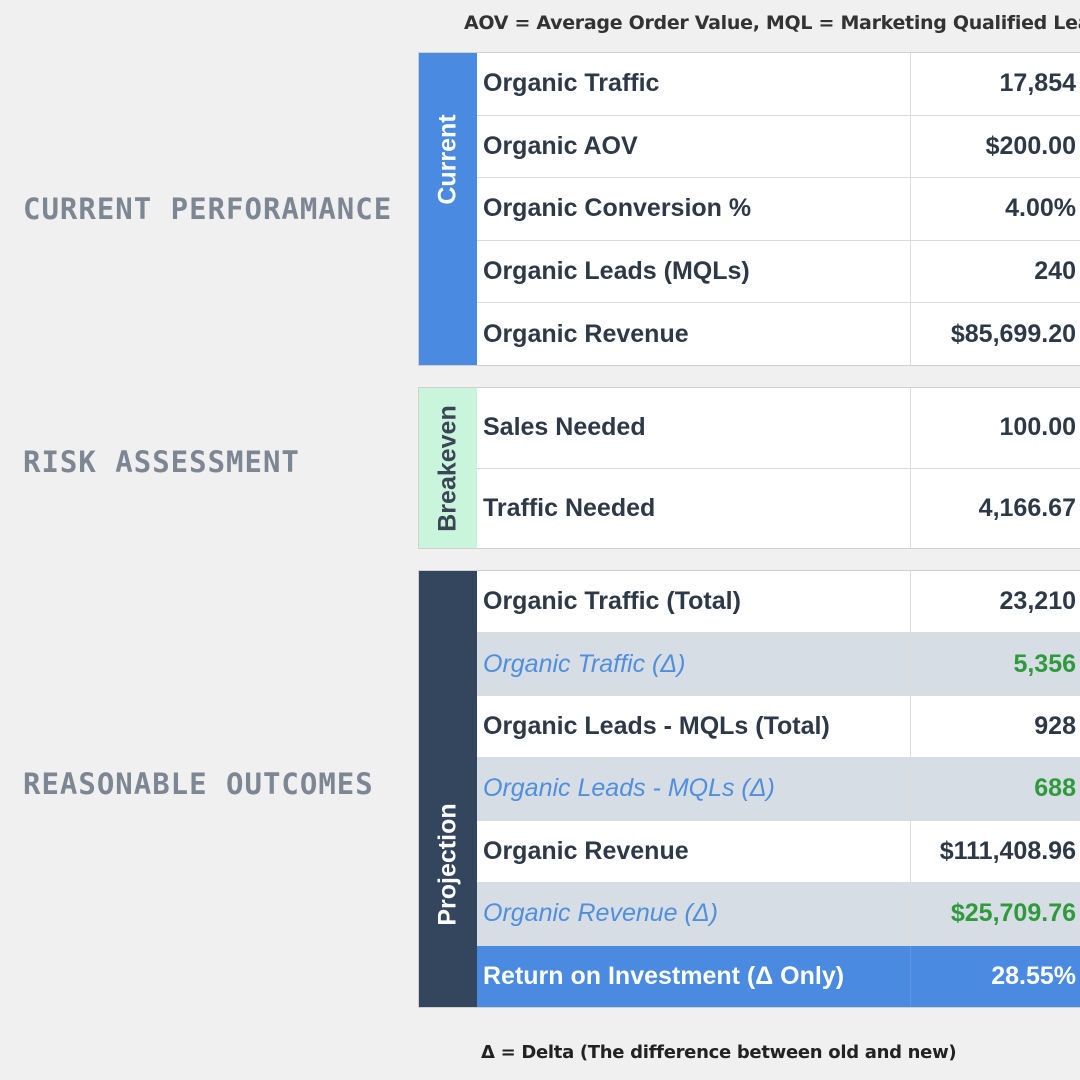  I want to click on breakeven-side-tab: Breakeven, so click(448, 468).